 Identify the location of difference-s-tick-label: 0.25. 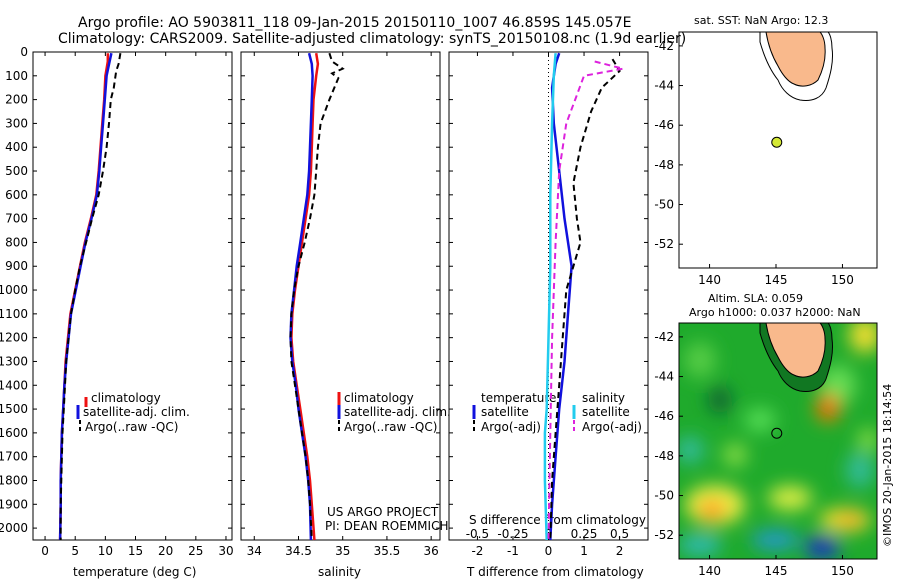
(584, 534).